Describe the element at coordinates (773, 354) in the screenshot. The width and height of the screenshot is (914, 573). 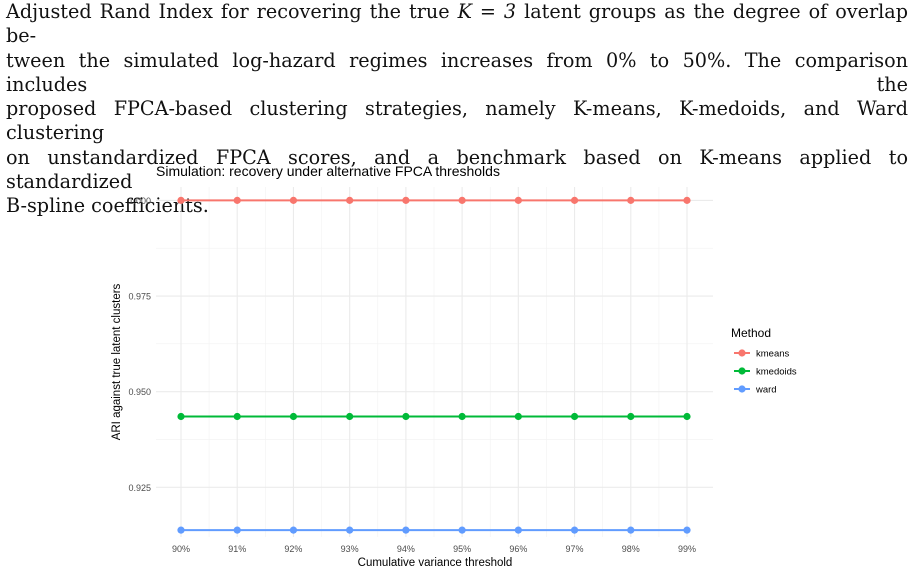
I see `legend-label-kmeans: kmeans` at that location.